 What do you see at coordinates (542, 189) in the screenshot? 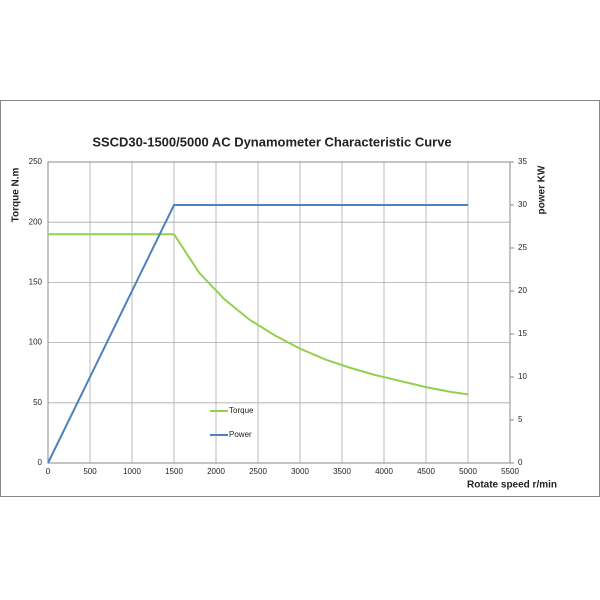
I see `y2-axis-title: power KW` at bounding box center [542, 189].